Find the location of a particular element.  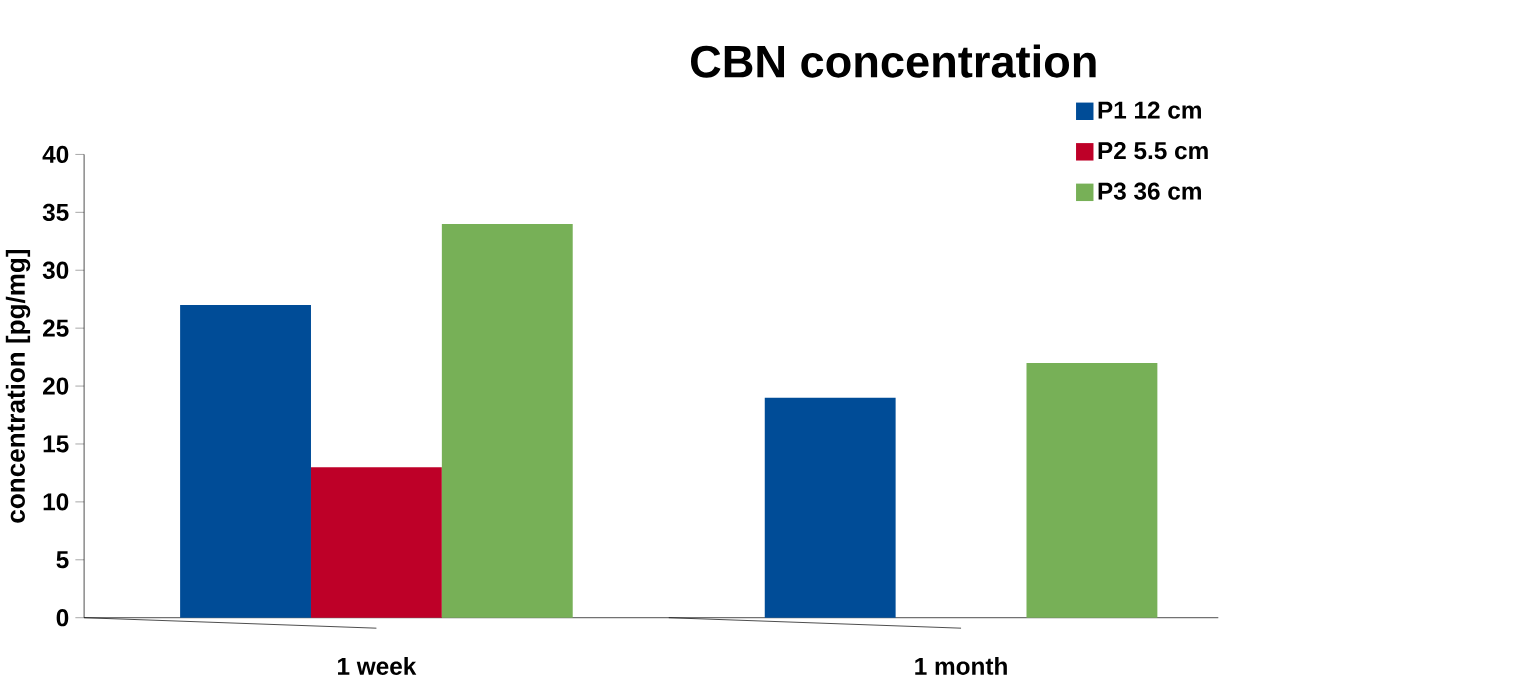

y-tick-label: 0 is located at coordinates (62, 617).